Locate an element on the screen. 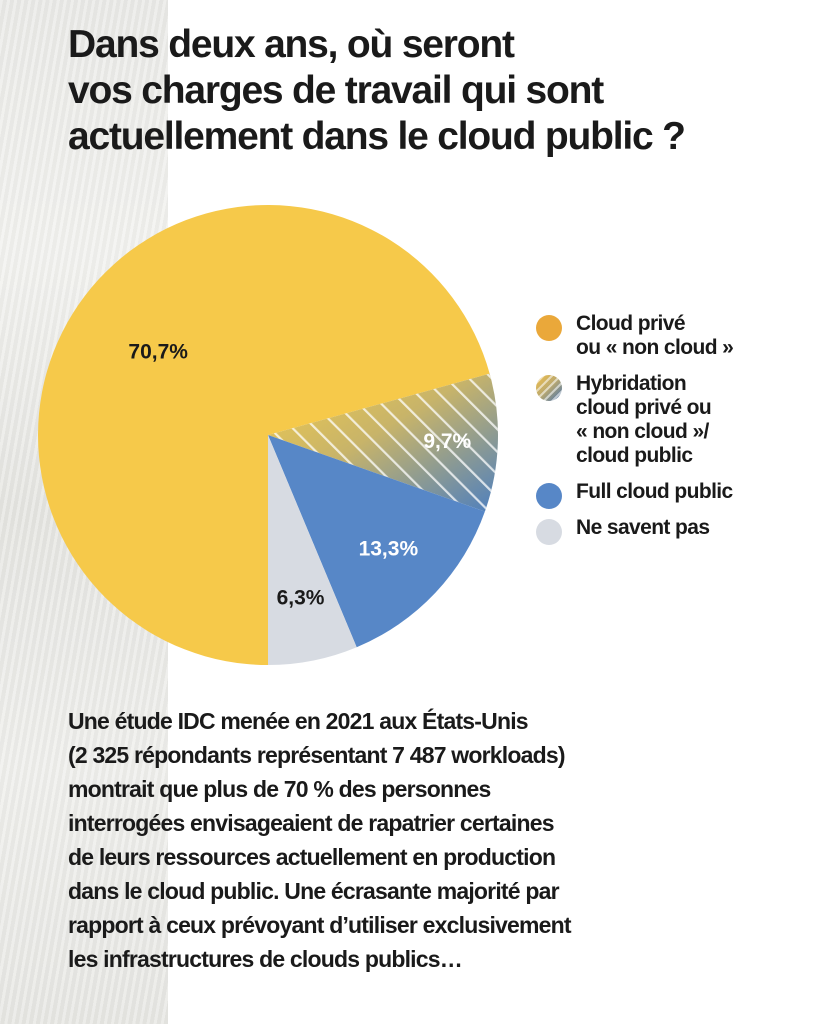  pie-slice-full-cloud is located at coordinates (376, 541).